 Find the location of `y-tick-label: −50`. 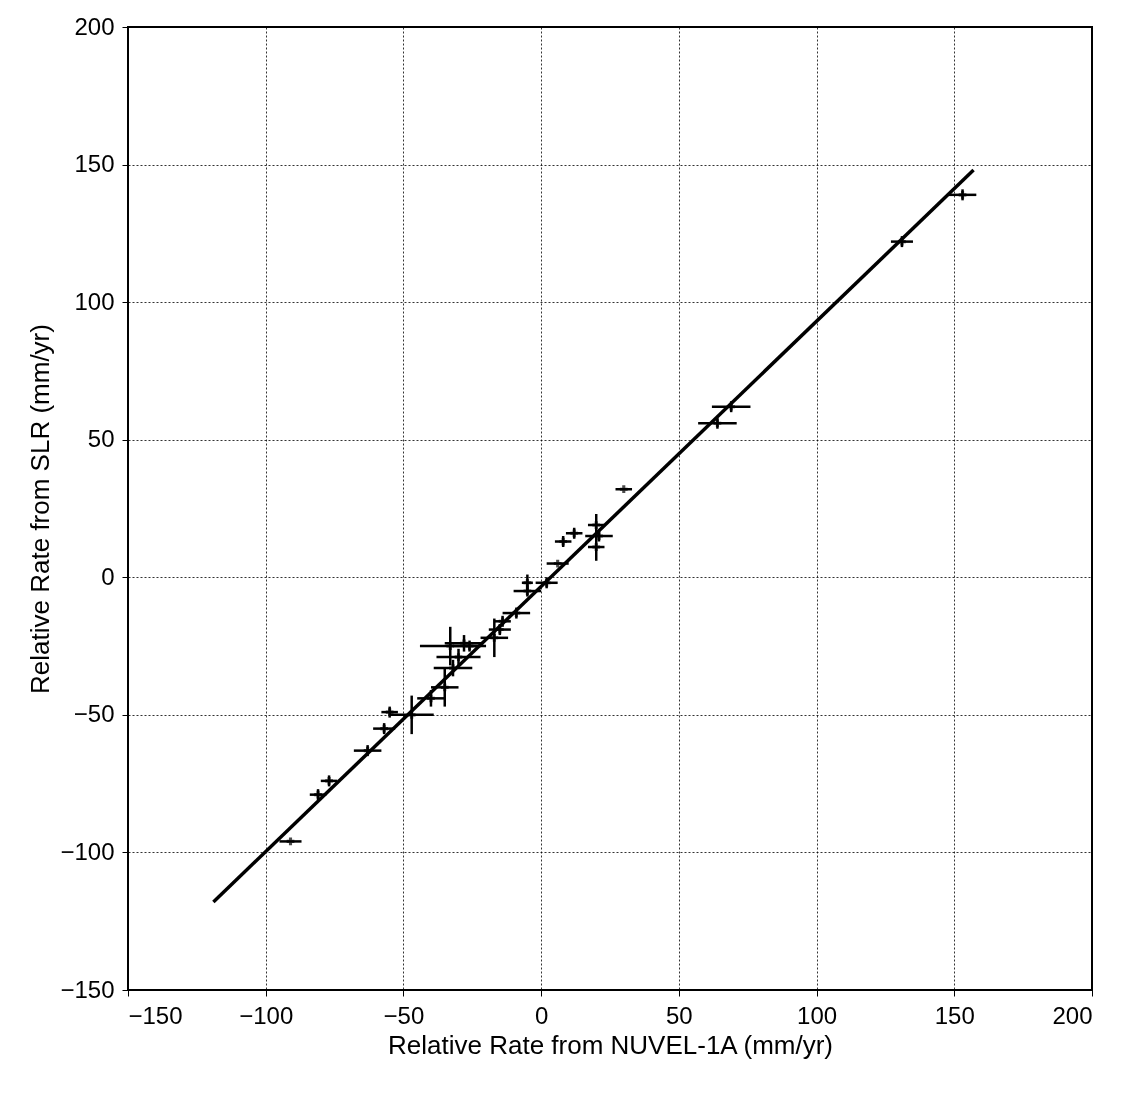

y-tick-label: −50 is located at coordinates (94, 714).